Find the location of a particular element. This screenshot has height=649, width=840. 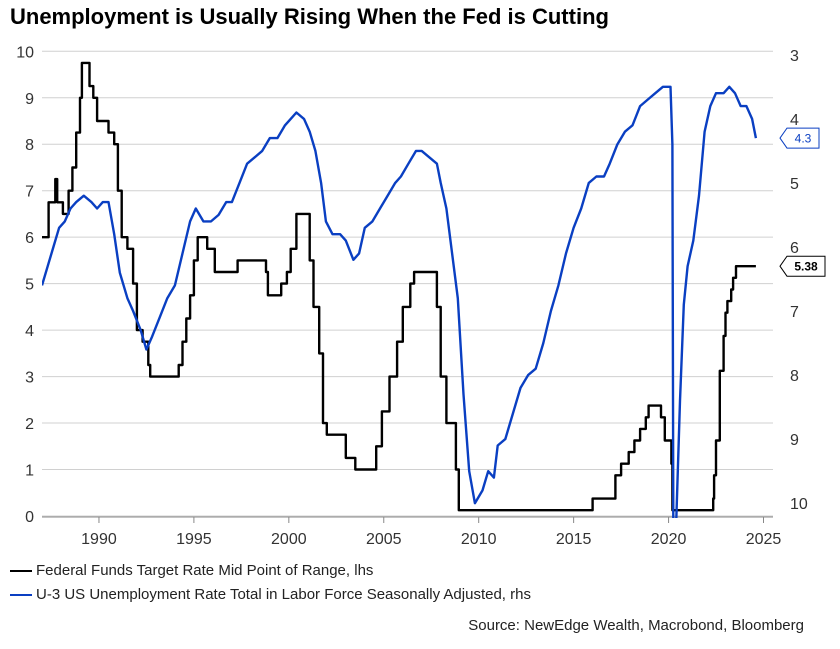

x-tick-label: 2020 is located at coordinates (669, 539).